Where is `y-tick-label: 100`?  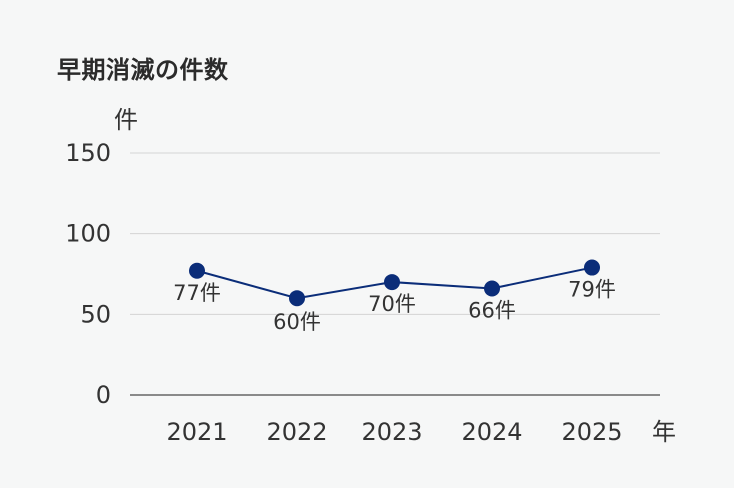 y-tick-label: 100 is located at coordinates (88, 234).